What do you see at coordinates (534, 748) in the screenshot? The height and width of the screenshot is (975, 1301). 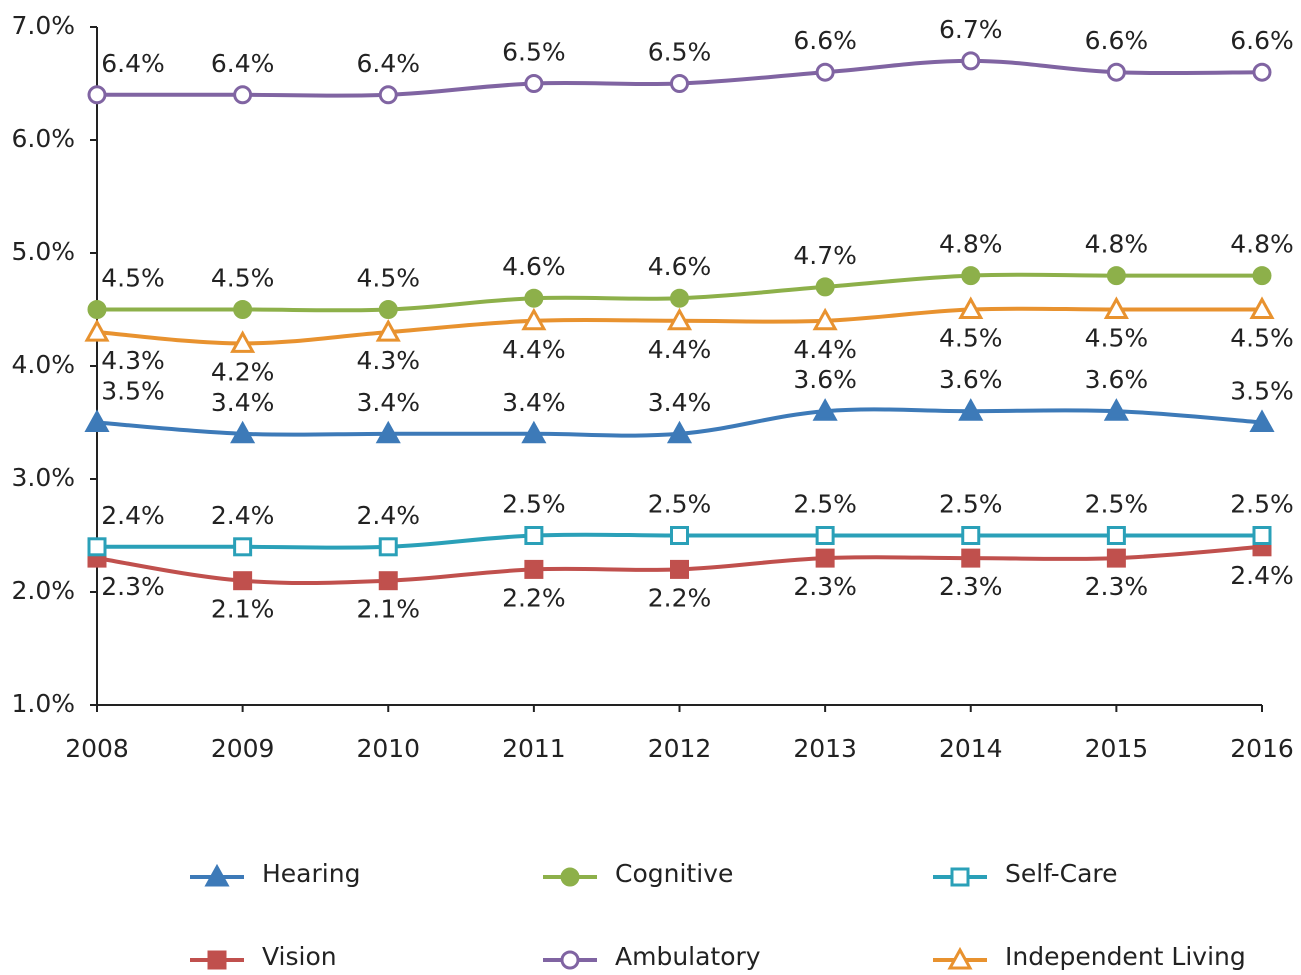 I see `x-tick-label: 2011` at bounding box center [534, 748].